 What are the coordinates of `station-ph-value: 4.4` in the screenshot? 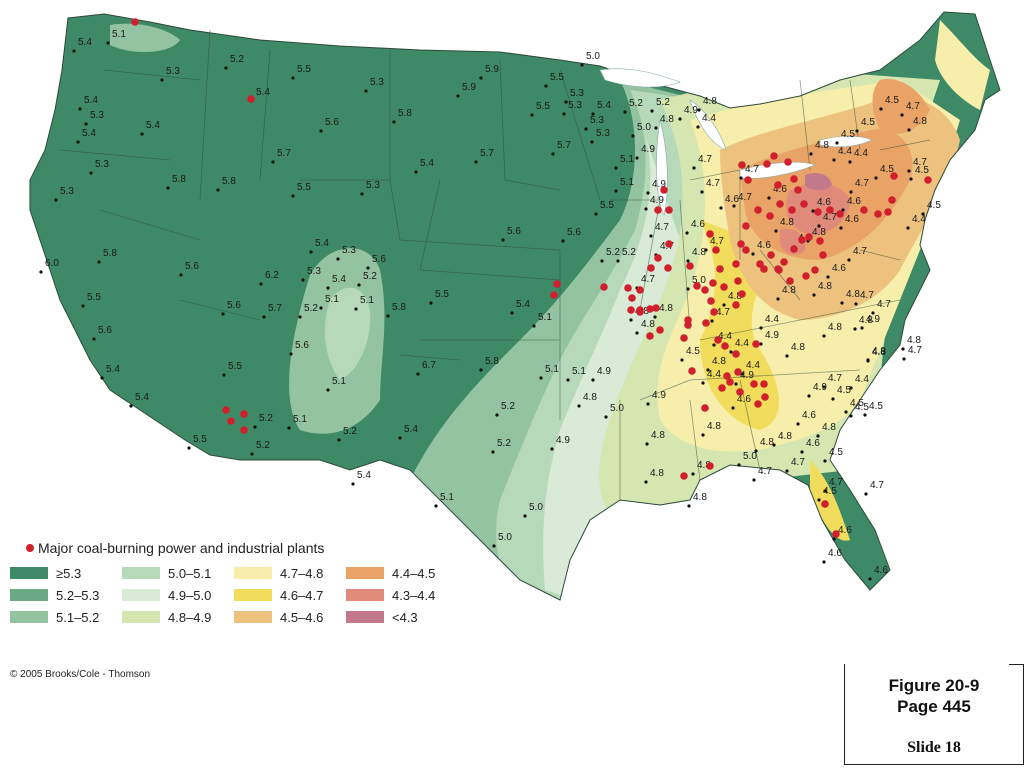 It's located at (709, 118).